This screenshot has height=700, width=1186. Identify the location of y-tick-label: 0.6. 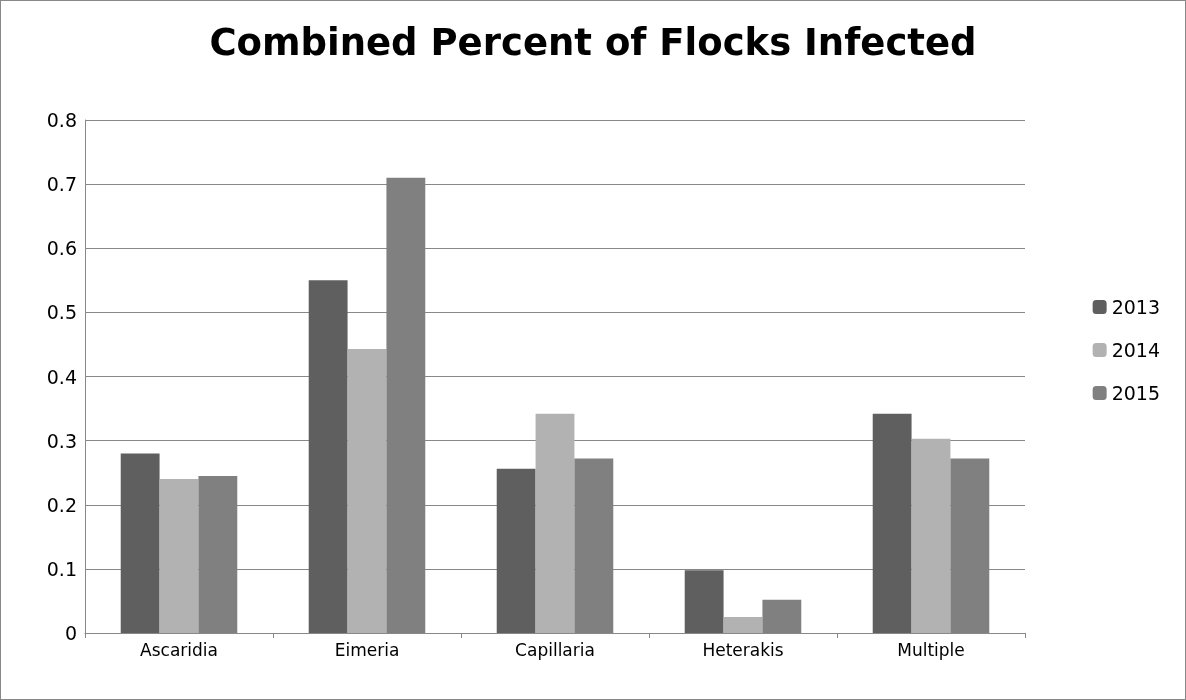
(61, 248).